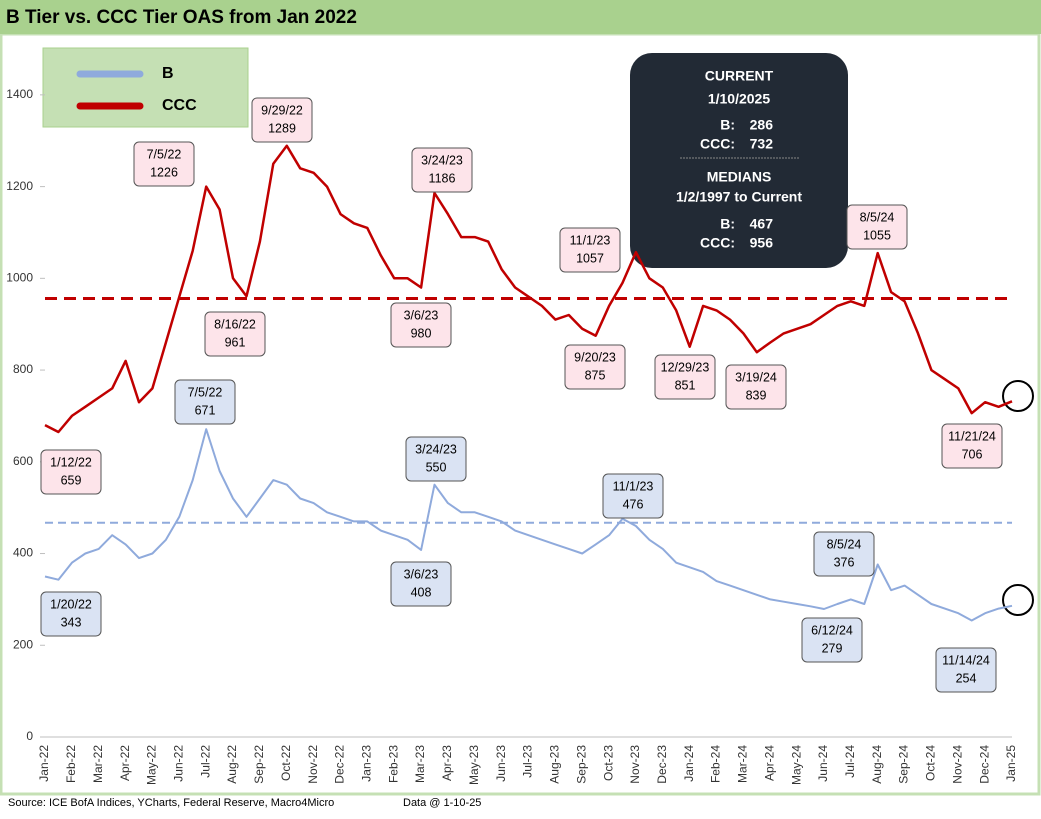 This screenshot has height=819, width=1041. What do you see at coordinates (436, 467) in the screenshot?
I see `annotation-value: 550` at bounding box center [436, 467].